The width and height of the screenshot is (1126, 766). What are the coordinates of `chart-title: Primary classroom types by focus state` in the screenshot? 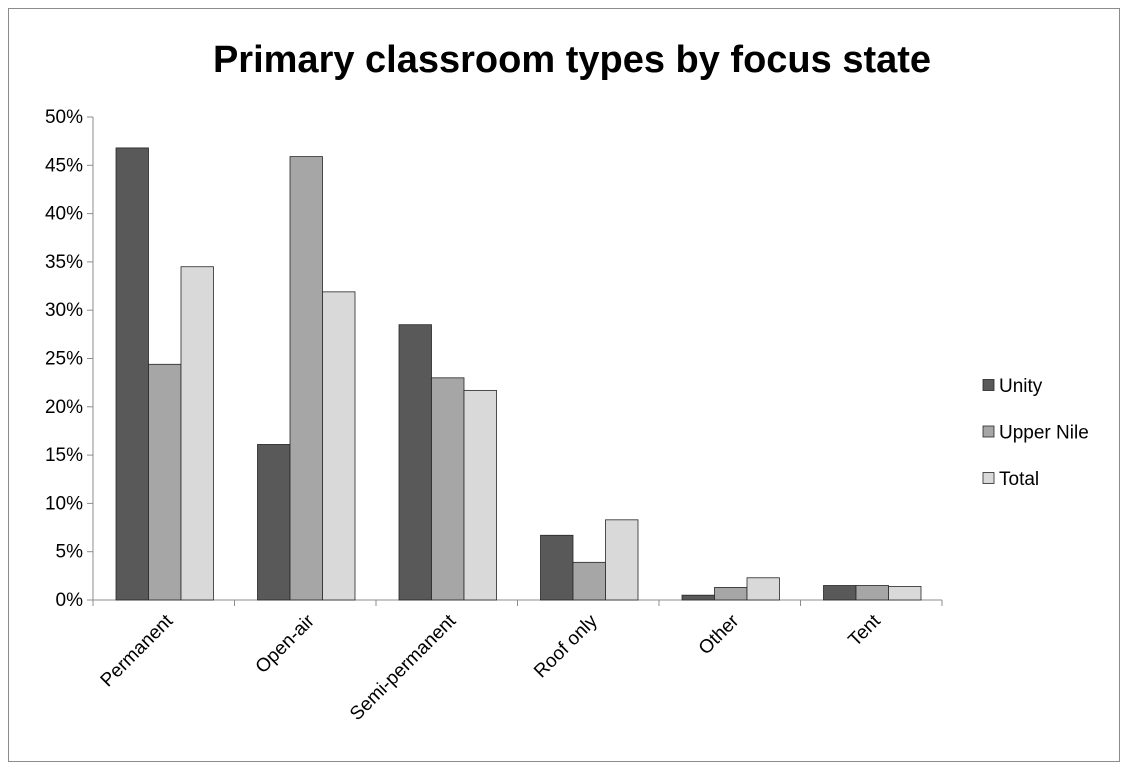 It's located at (572, 60).